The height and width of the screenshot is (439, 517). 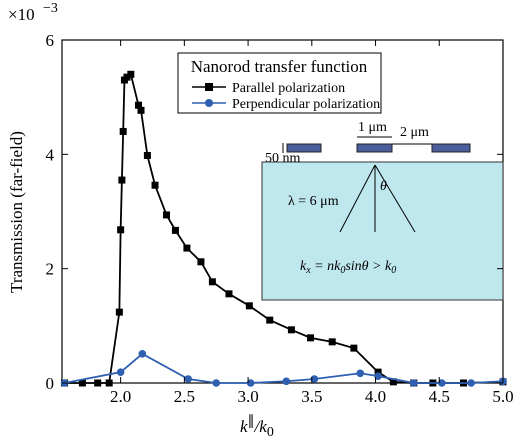 What do you see at coordinates (383, 186) in the screenshot?
I see `inset-label: θ` at bounding box center [383, 186].